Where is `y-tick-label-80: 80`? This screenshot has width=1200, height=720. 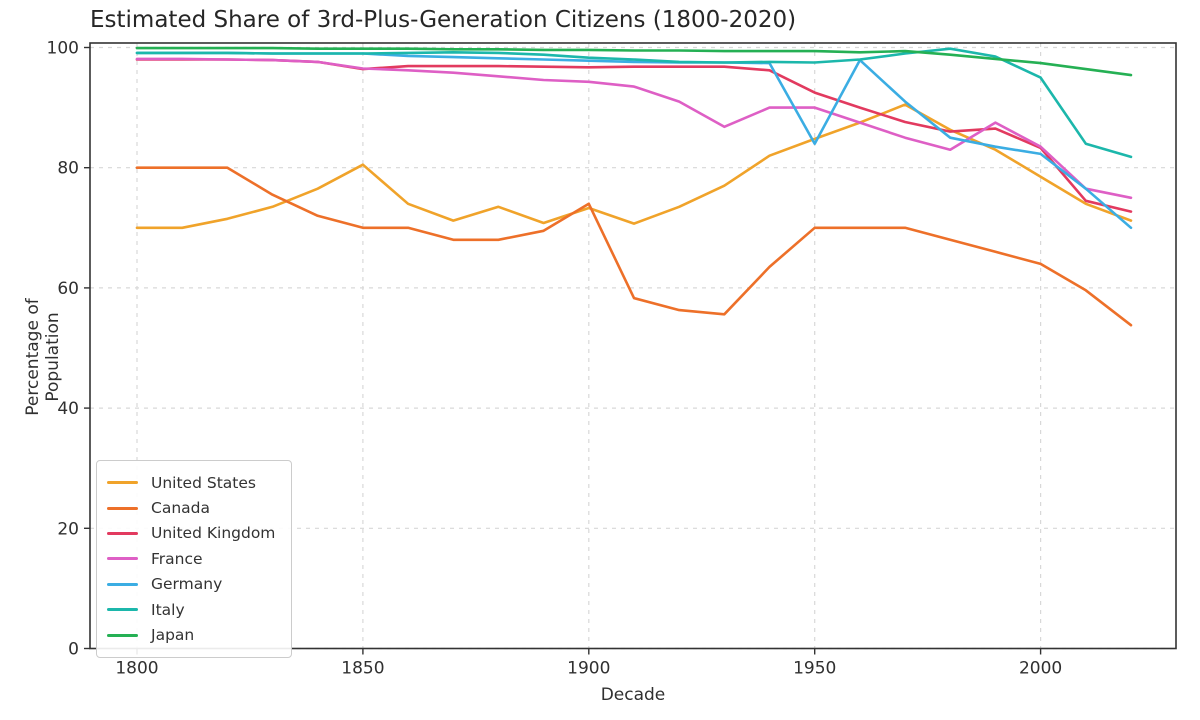 y-tick-label-80: 80 is located at coordinates (68, 169).